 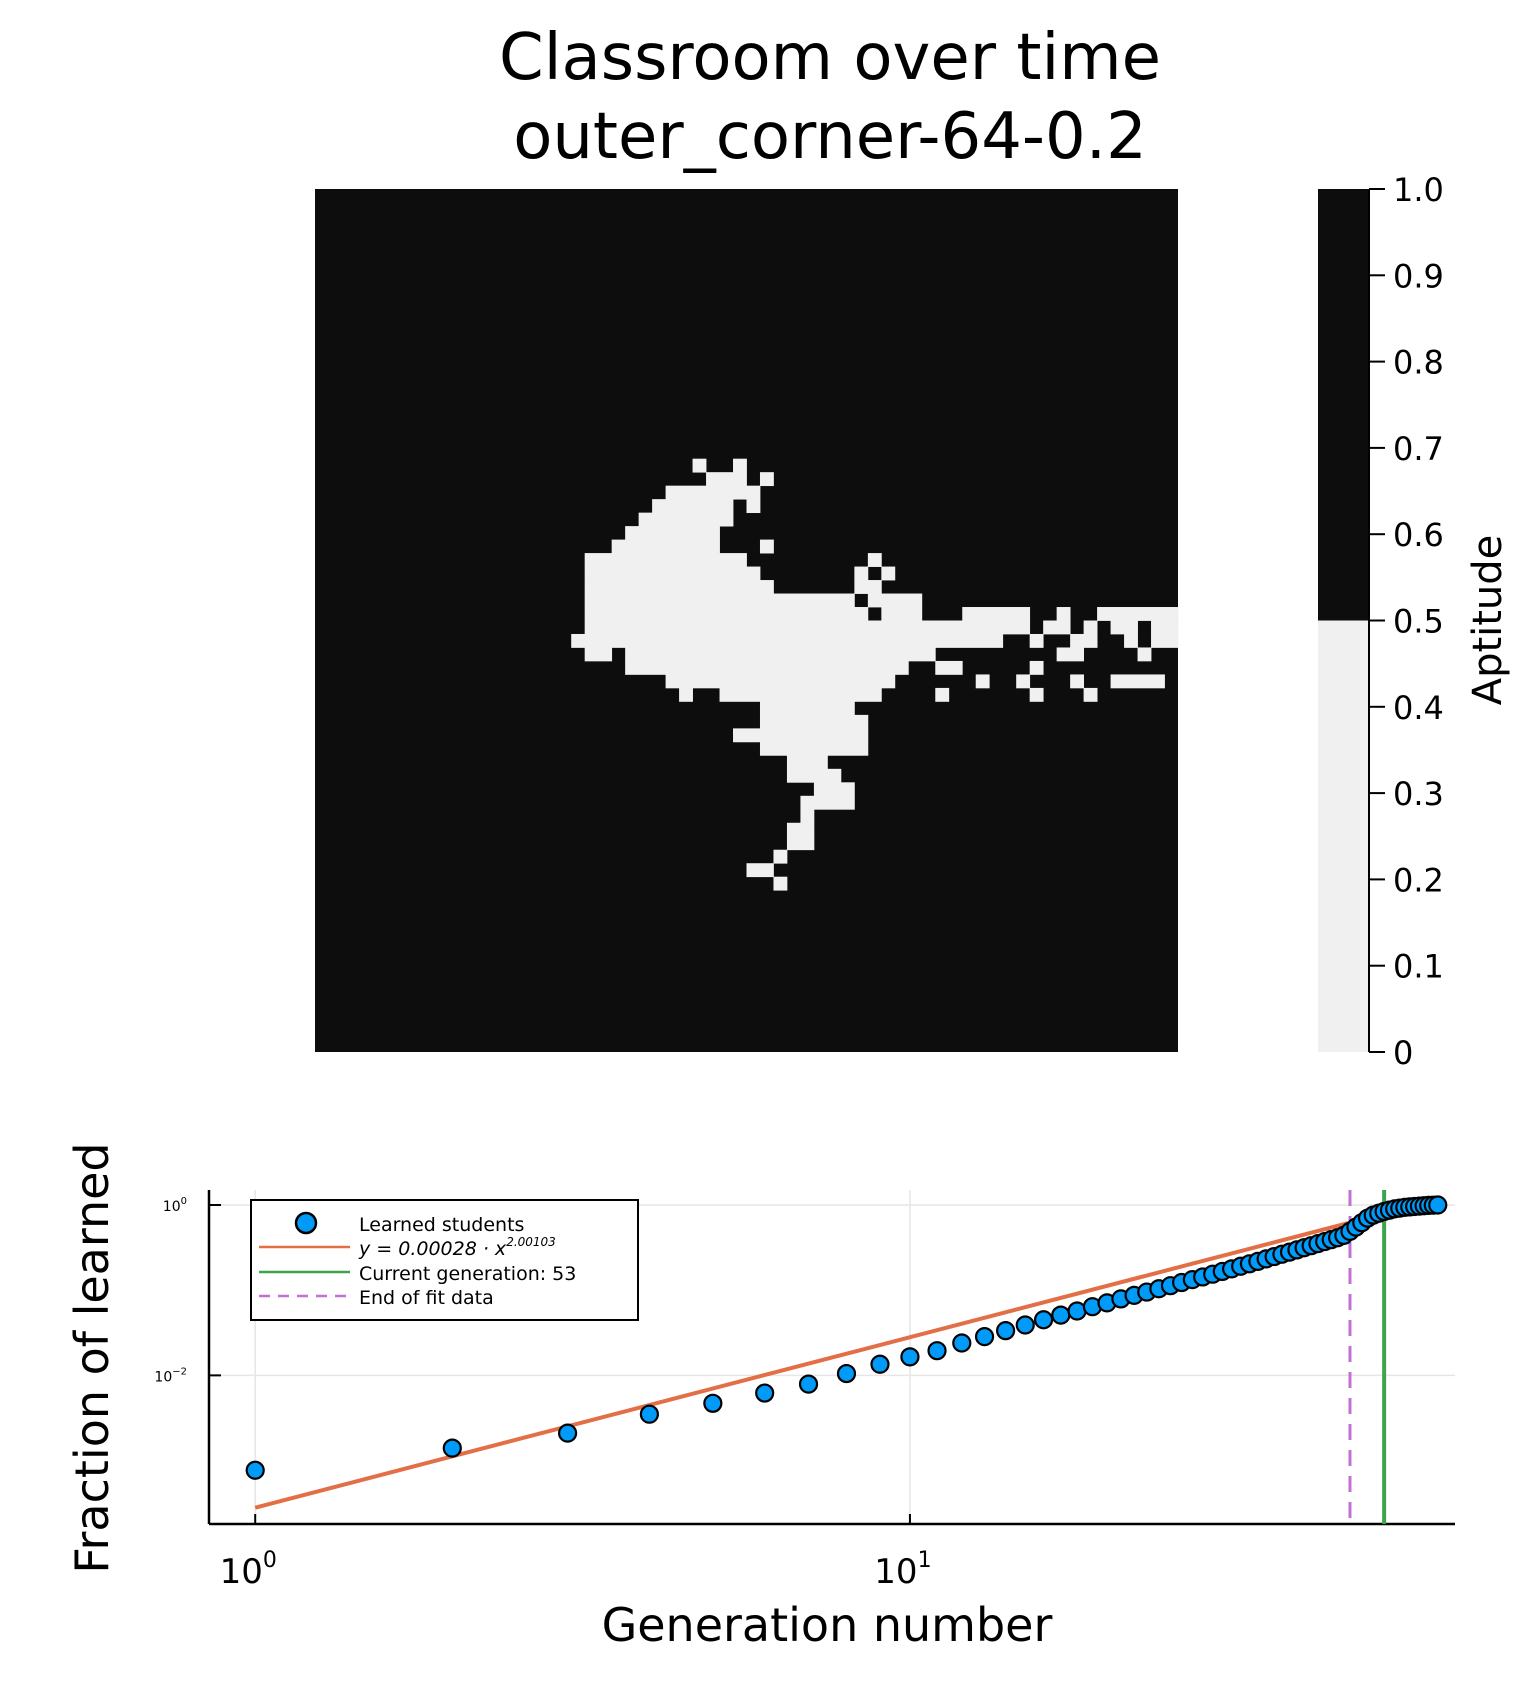 I want to click on colorbar-low-segment, so click(x=1343, y=836).